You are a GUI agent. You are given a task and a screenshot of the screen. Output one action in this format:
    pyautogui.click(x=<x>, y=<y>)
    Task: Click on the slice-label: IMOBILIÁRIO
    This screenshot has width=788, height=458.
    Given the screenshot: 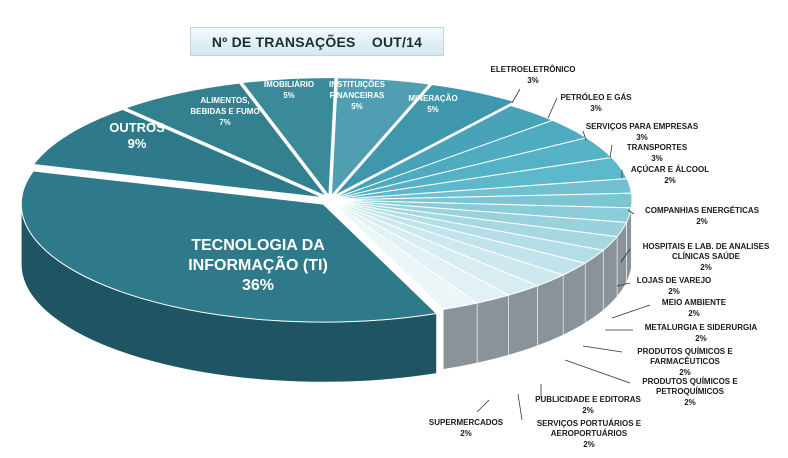 What is the action you would take?
    pyautogui.click(x=289, y=84)
    